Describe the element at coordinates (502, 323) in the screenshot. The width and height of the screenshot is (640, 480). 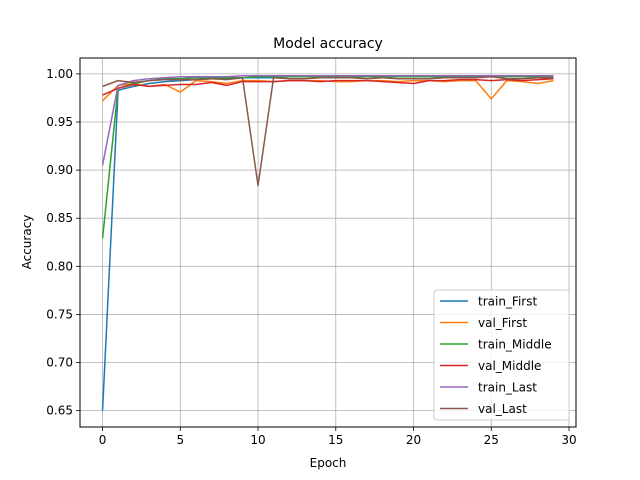
I see `legend-label: val_First` at that location.